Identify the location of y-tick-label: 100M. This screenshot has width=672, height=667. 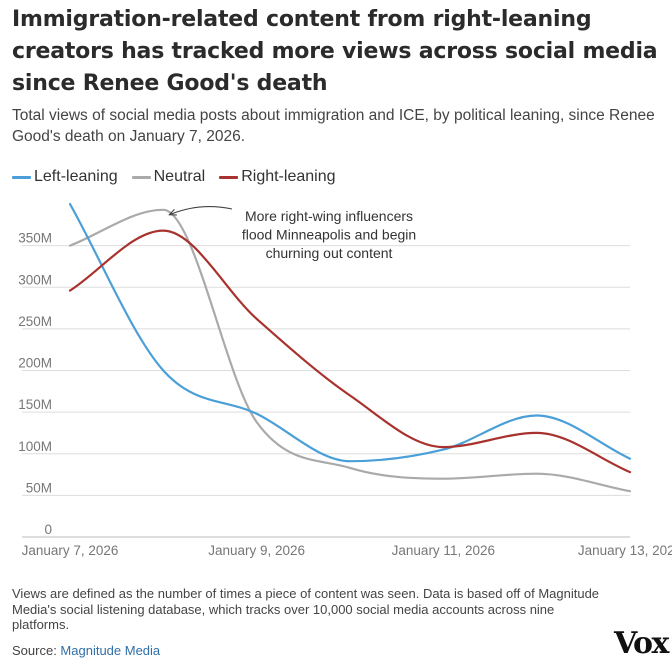
(35, 446).